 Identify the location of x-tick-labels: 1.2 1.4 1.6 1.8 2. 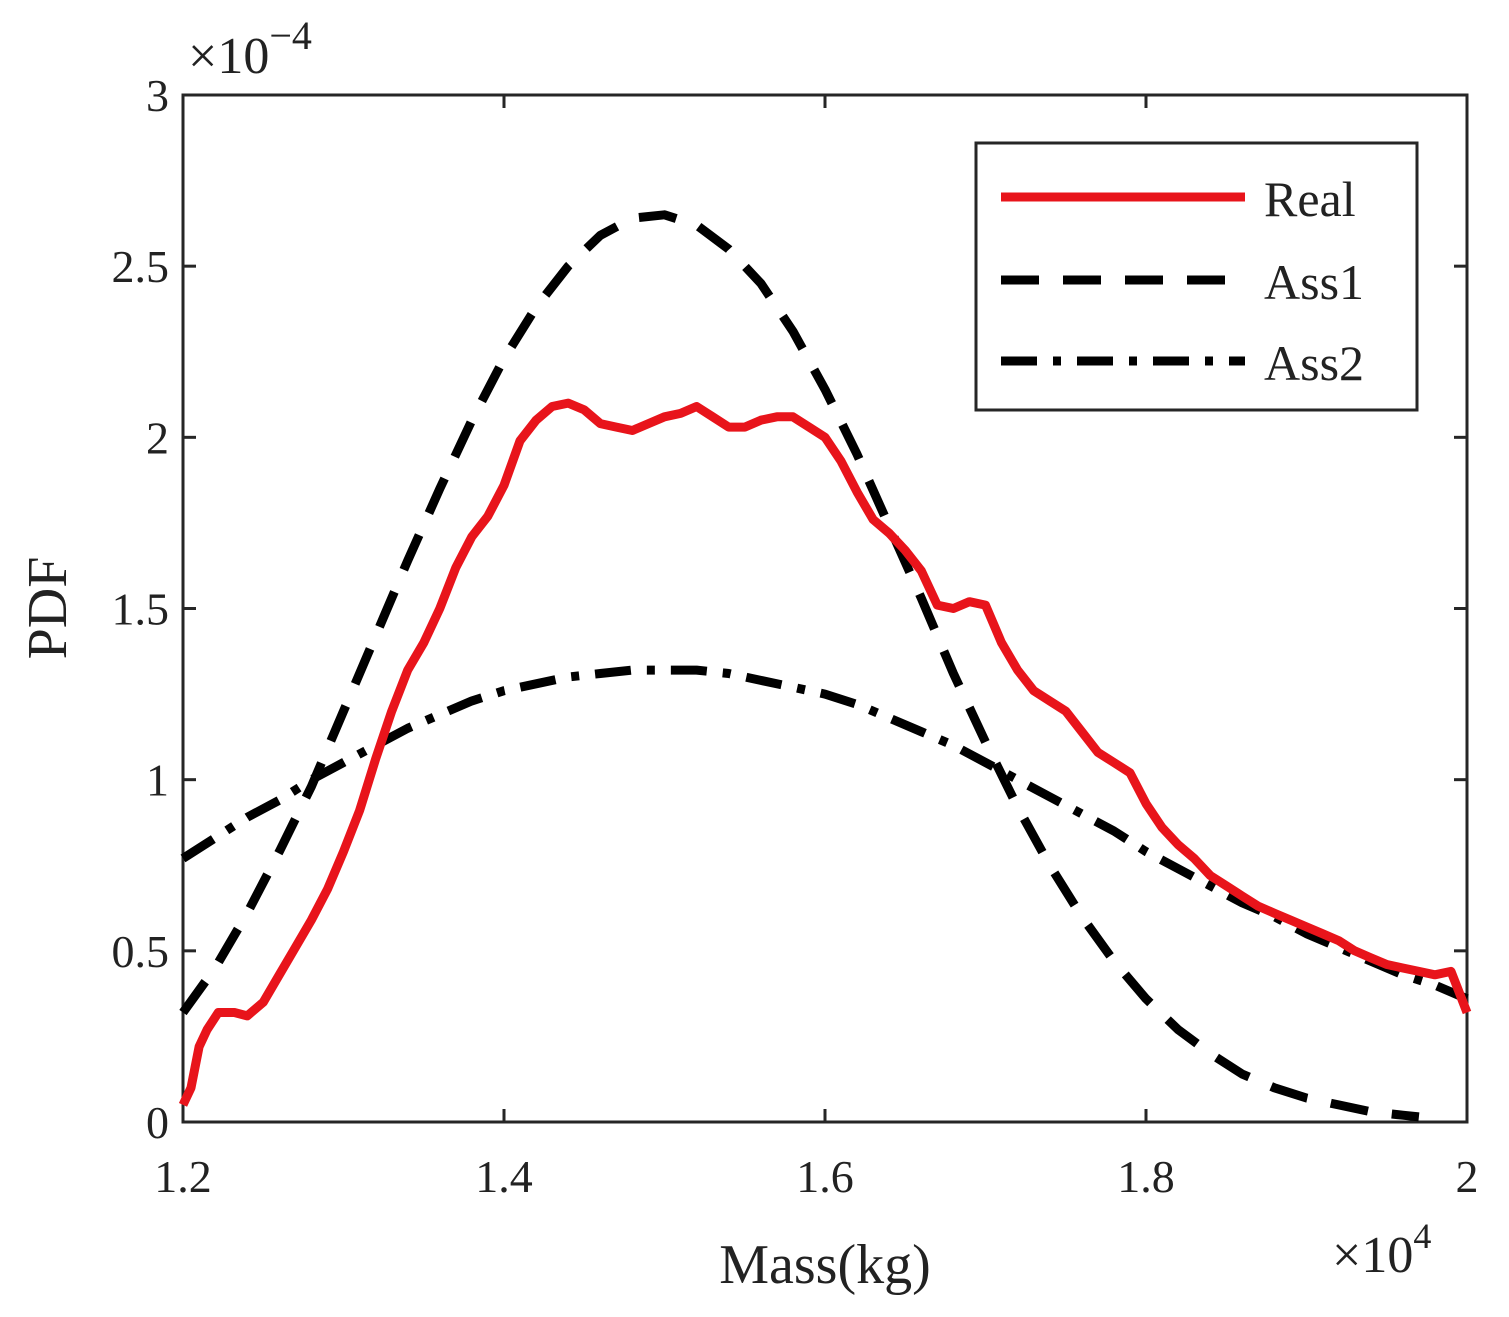
(816, 1176).